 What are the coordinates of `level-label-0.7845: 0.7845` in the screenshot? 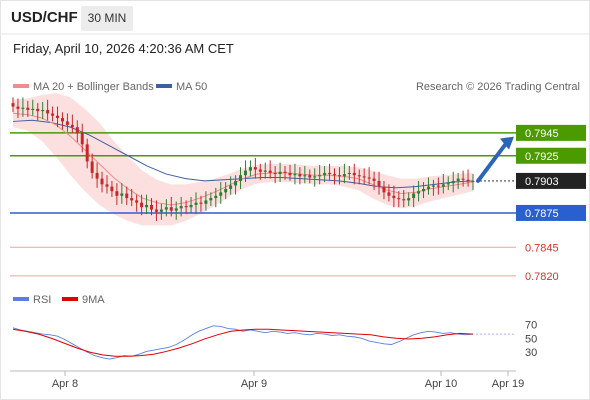 It's located at (542, 248).